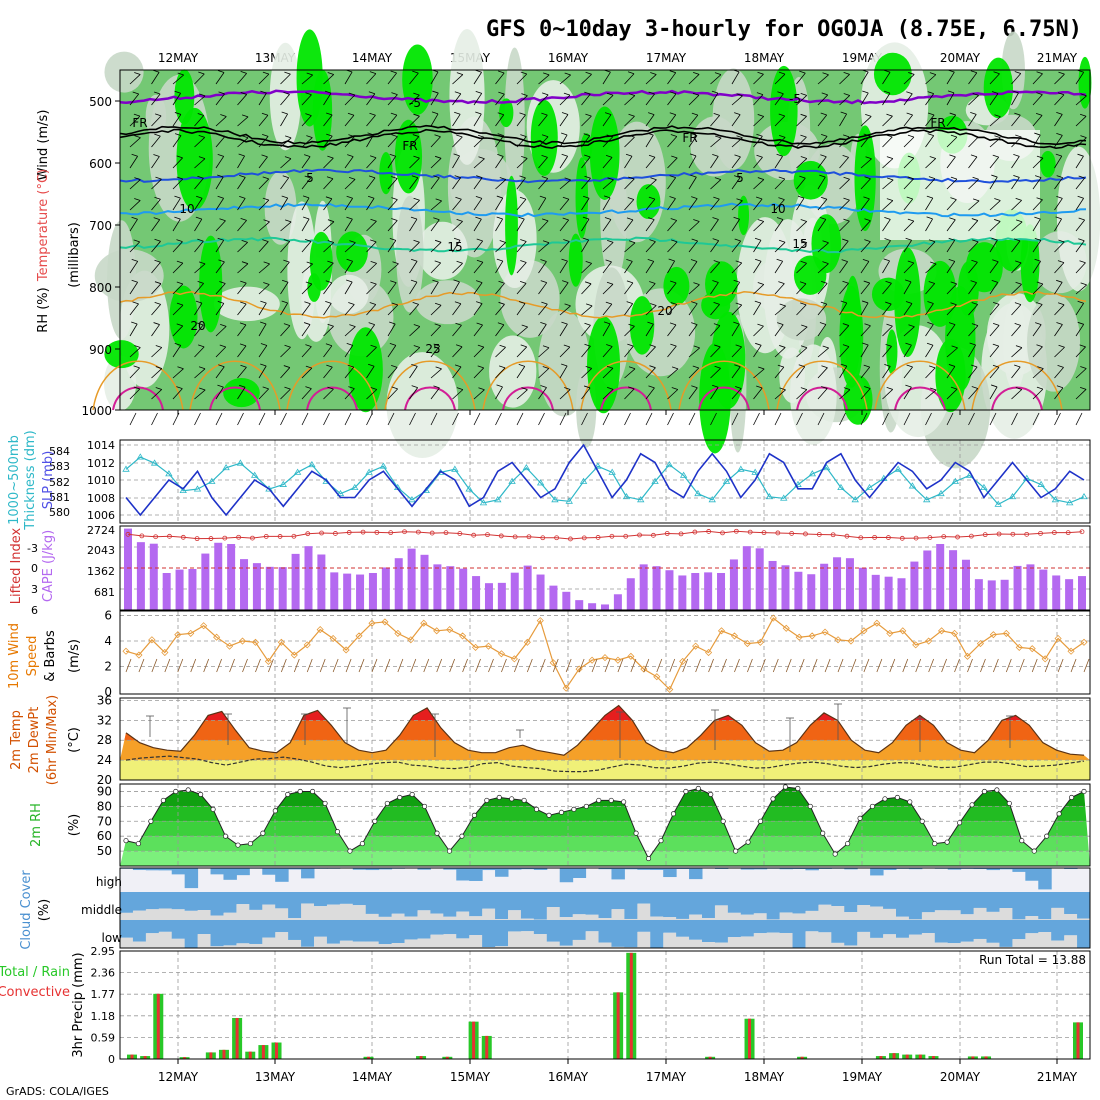 The image size is (1100, 1100). I want to click on thickness-tick: 581, so click(59, 497).